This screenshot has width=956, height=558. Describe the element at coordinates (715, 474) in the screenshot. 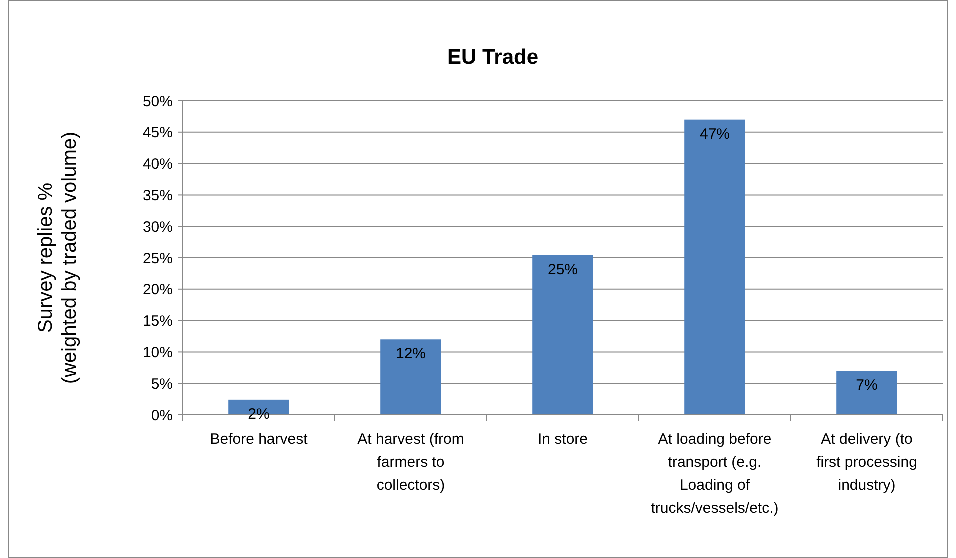

I see `x-tick-label: At loading before transport (e.g. Loading of trucks/vessels/etc.)` at that location.